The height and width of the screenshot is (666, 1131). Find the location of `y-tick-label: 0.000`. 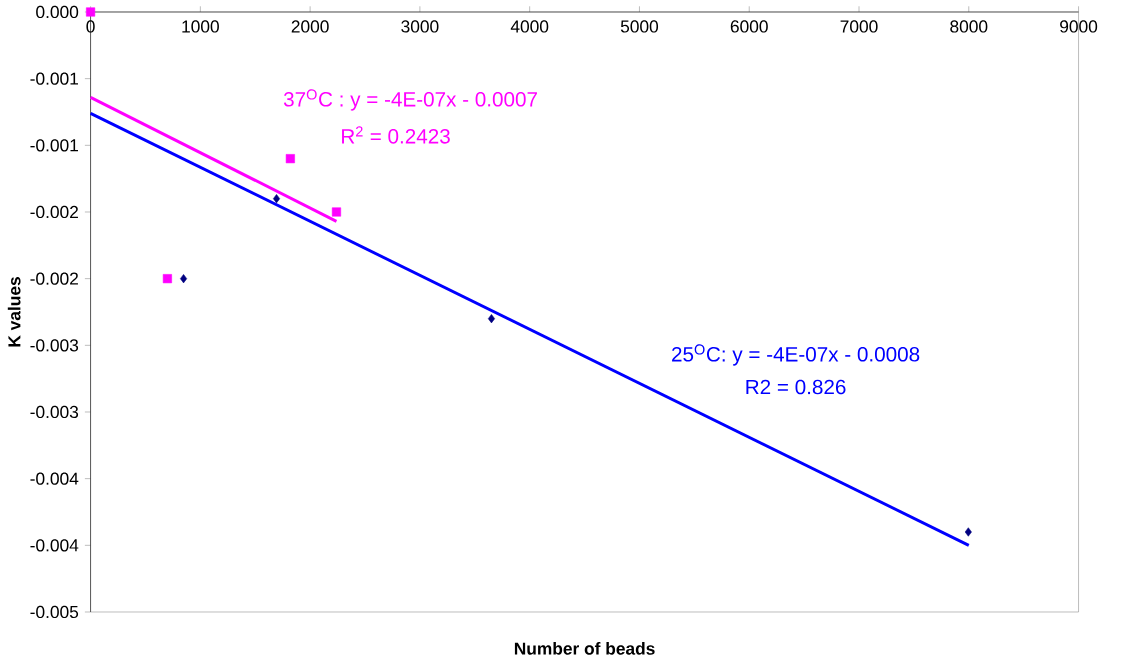

y-tick-label: 0.000 is located at coordinates (57, 12).